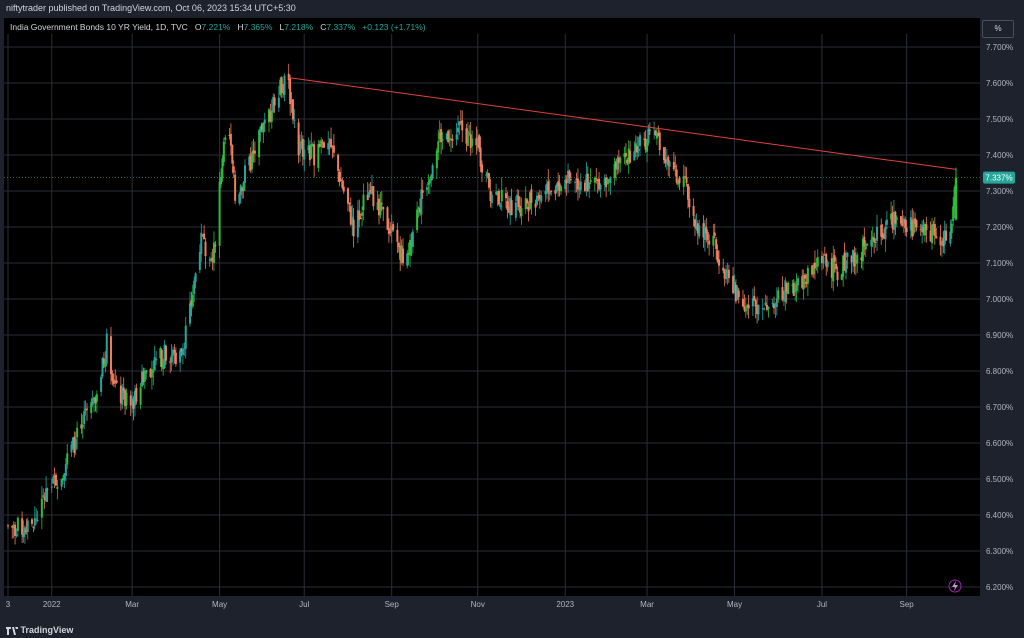  I want to click on x-tick-label: 3, so click(8, 604).